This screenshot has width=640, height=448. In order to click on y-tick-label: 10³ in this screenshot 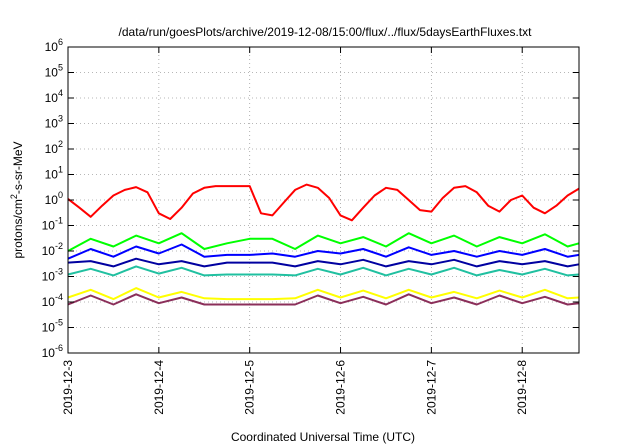, I will do `click(54, 122)`.